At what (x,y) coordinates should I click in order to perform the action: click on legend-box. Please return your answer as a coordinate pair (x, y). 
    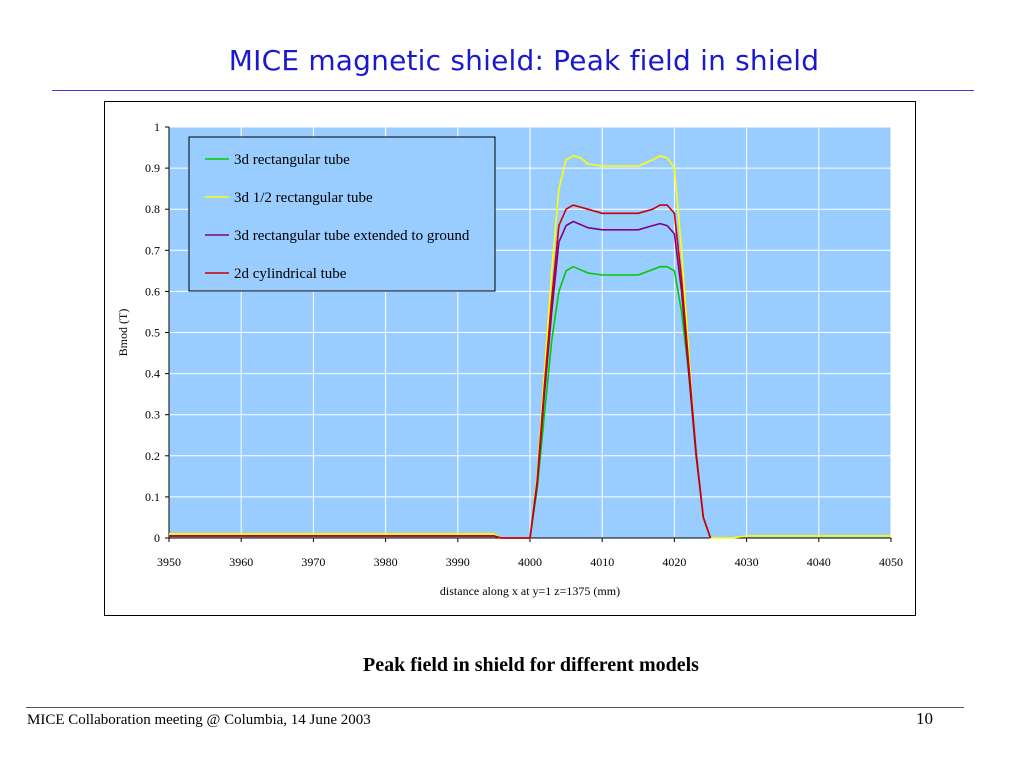
    Looking at the image, I should click on (342, 214).